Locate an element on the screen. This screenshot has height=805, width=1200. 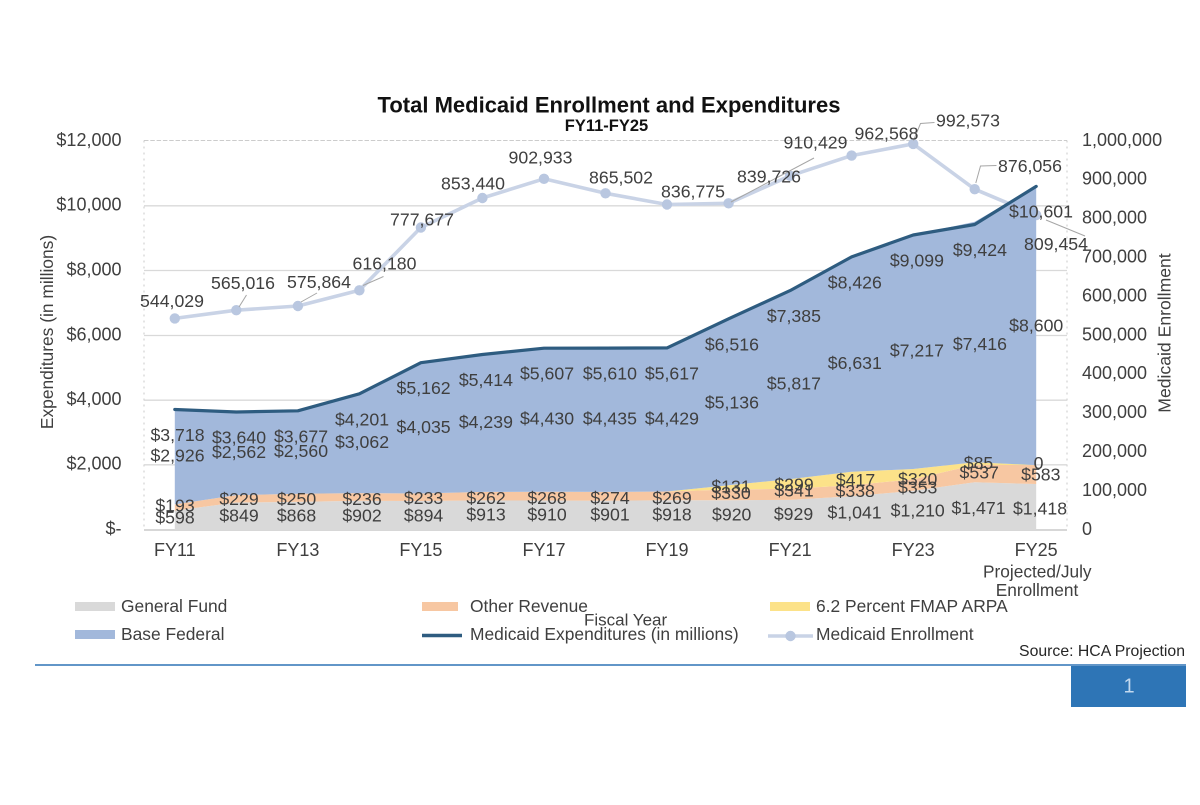
svg-text: 836,775 is located at coordinates (693, 192).